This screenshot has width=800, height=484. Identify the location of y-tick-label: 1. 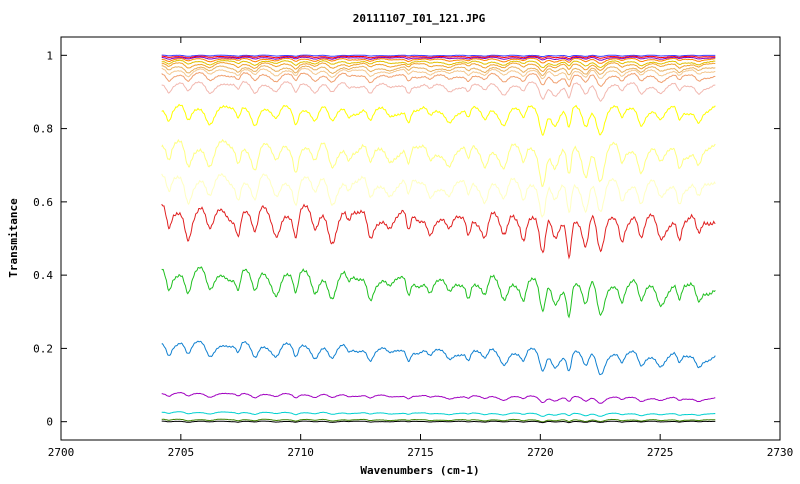
(49, 55).